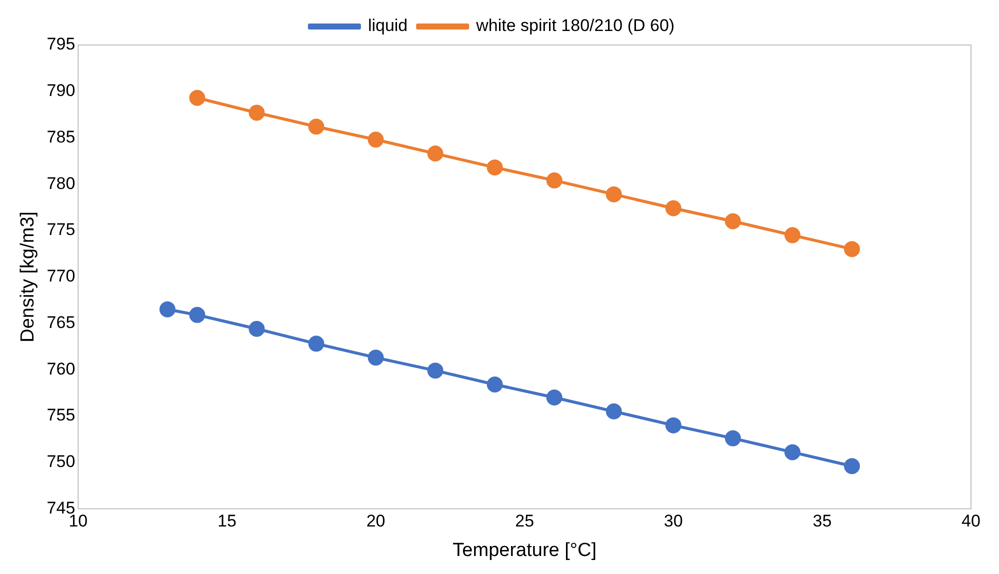 The image size is (999, 574). I want to click on x-tick-label: 40, so click(971, 521).